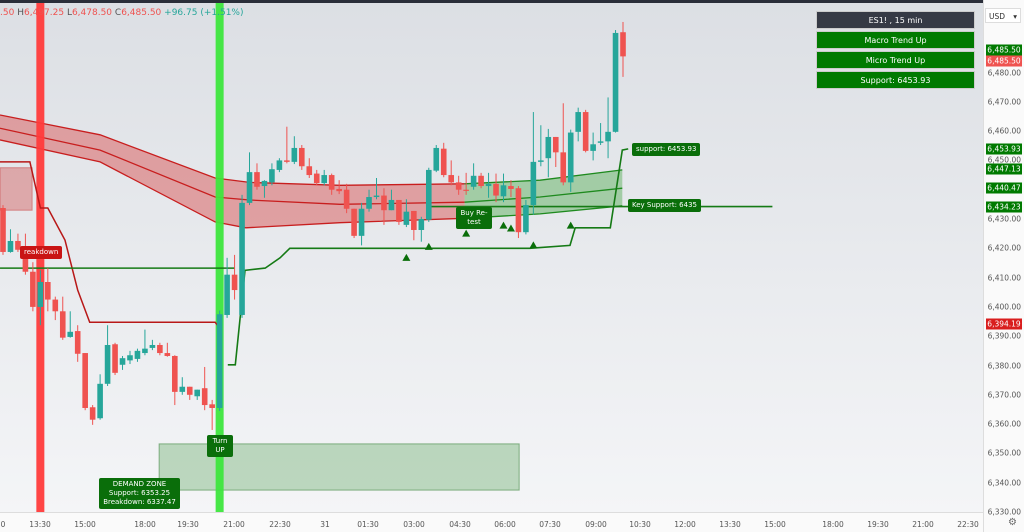 This screenshot has width=1024, height=532. What do you see at coordinates (685, 524) in the screenshot?
I see `time-tick-label: 12:00` at bounding box center [685, 524].